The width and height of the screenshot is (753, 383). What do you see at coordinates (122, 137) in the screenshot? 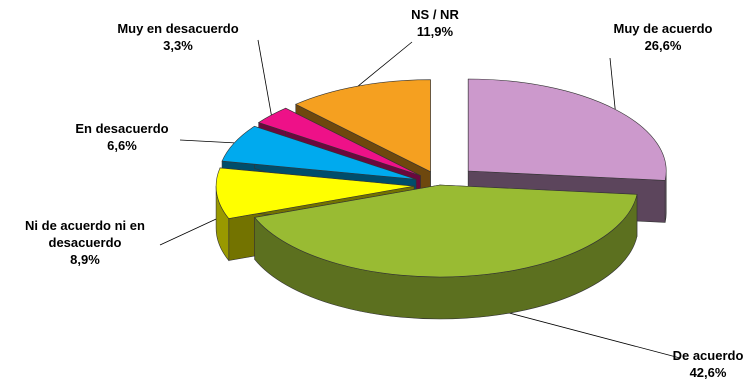
I see `label-en-desacuerdo: En desacuerdo 6,6%` at bounding box center [122, 137].